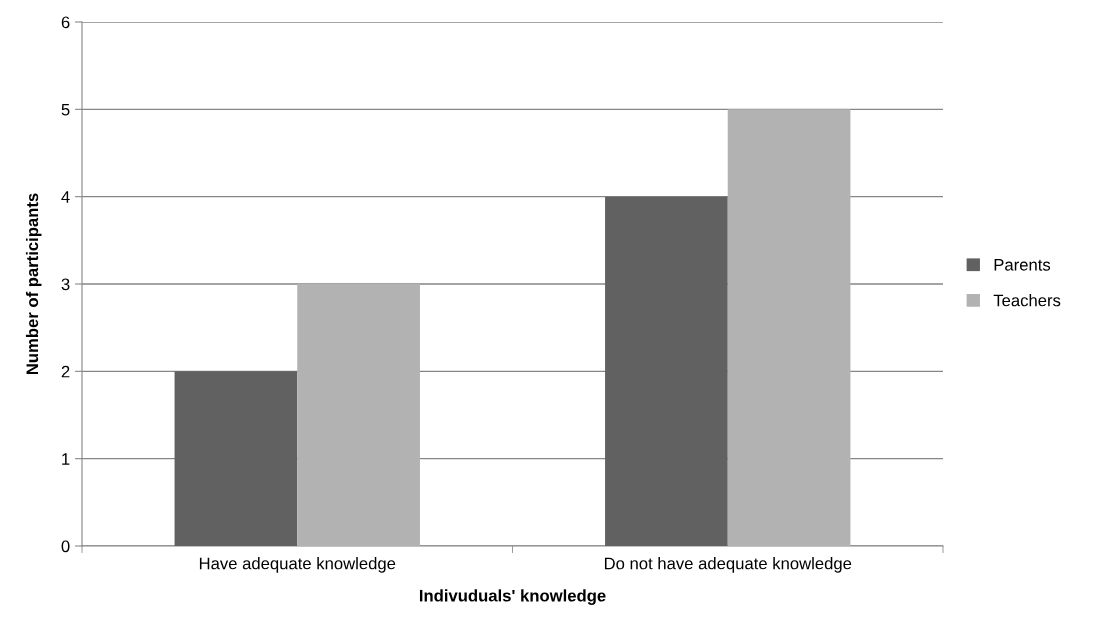 The width and height of the screenshot is (1120, 634). I want to click on y-tick-label: 0, so click(65, 546).